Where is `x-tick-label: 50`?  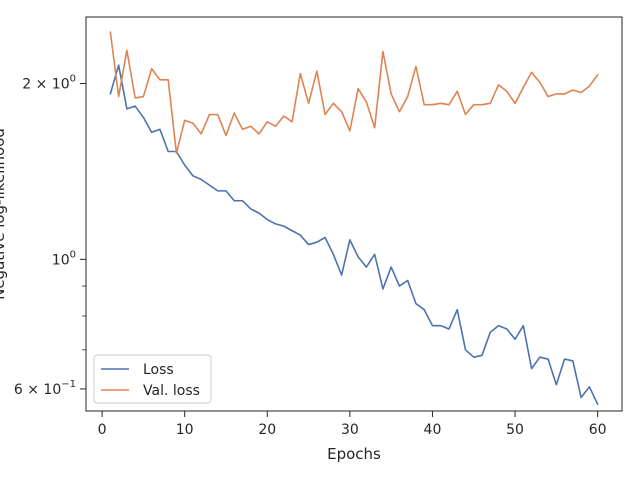 x-tick-label: 50 is located at coordinates (515, 430).